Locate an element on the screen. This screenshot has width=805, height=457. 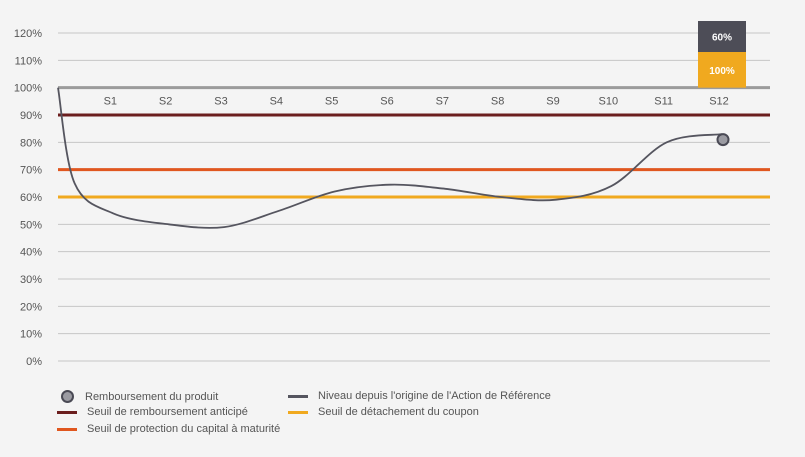
y-tick-label: 30% is located at coordinates (31, 280).